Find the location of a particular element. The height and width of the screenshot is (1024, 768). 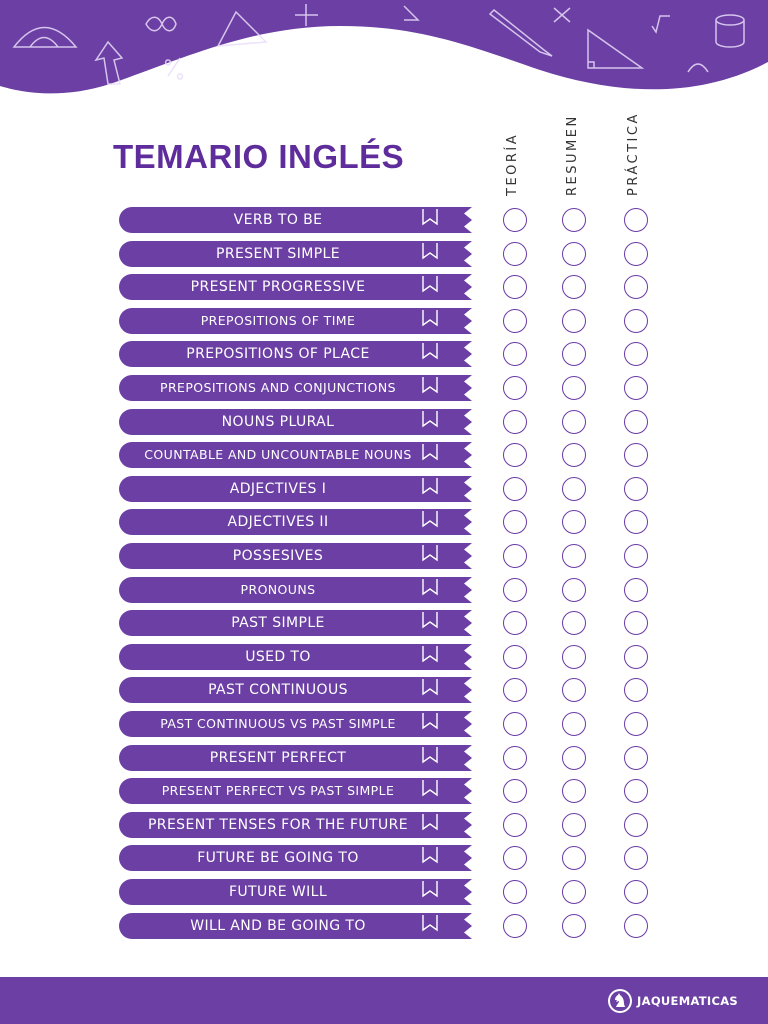

topic-bar: PAST CONTINUOUS is located at coordinates (295, 690).